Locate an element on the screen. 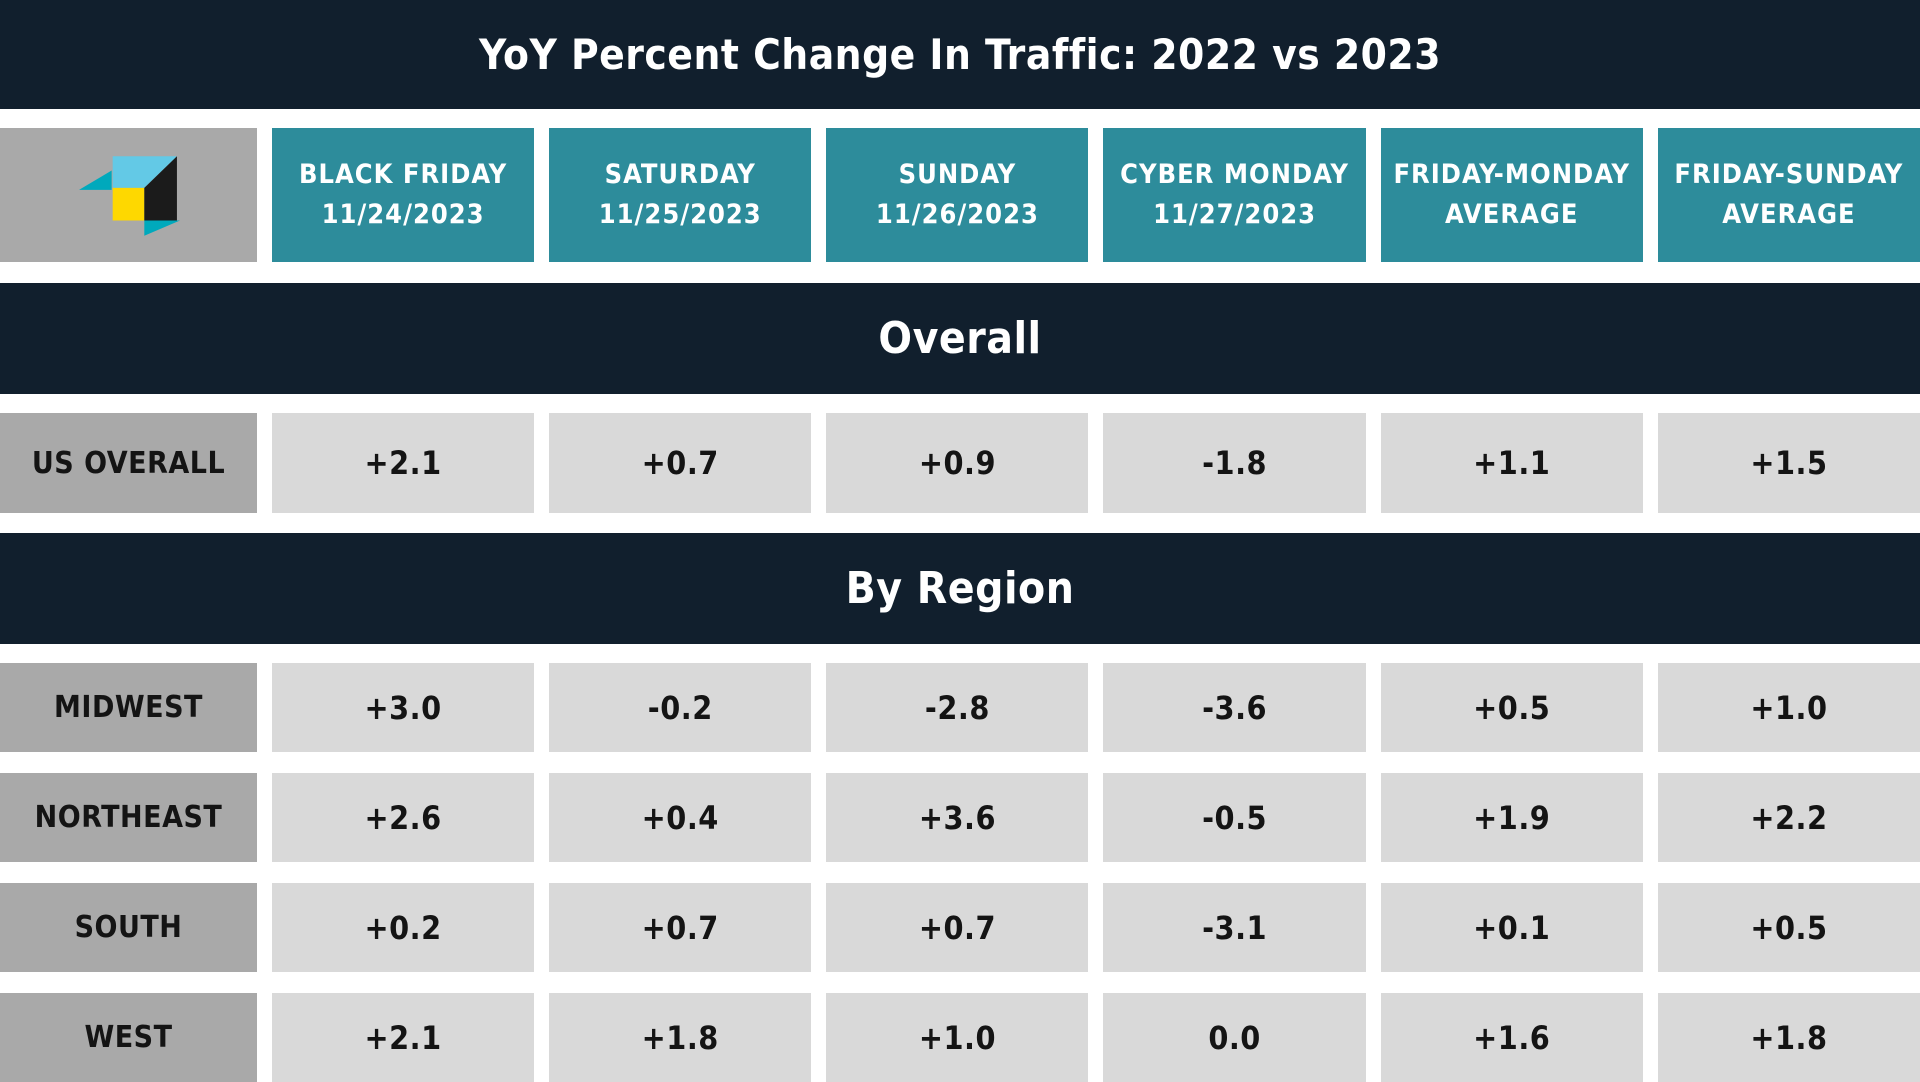  table-row-us-overall: US OVERALL +2.1 +0.7 +0.9 -1.8 +1.1 +1.5 is located at coordinates (960, 463).